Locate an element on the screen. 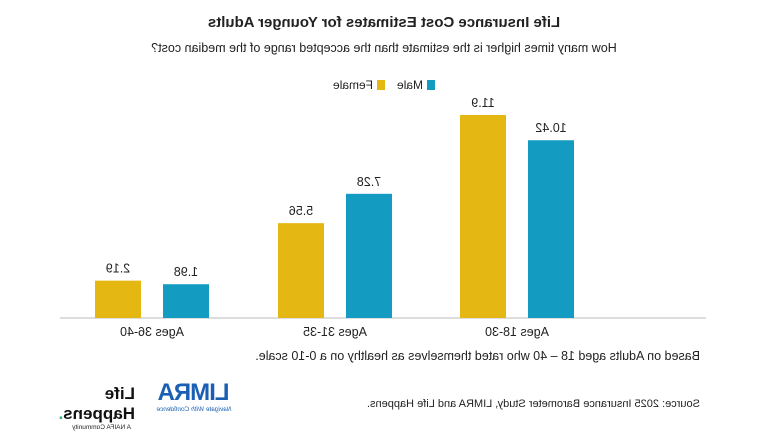  data-label: 7.28 is located at coordinates (369, 182).